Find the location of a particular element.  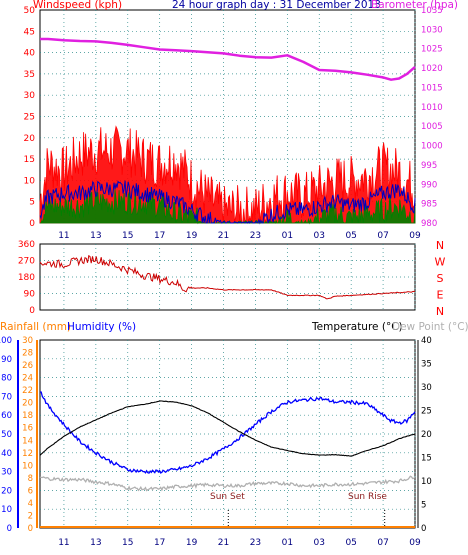

humidity-series is located at coordinates (227, 432).